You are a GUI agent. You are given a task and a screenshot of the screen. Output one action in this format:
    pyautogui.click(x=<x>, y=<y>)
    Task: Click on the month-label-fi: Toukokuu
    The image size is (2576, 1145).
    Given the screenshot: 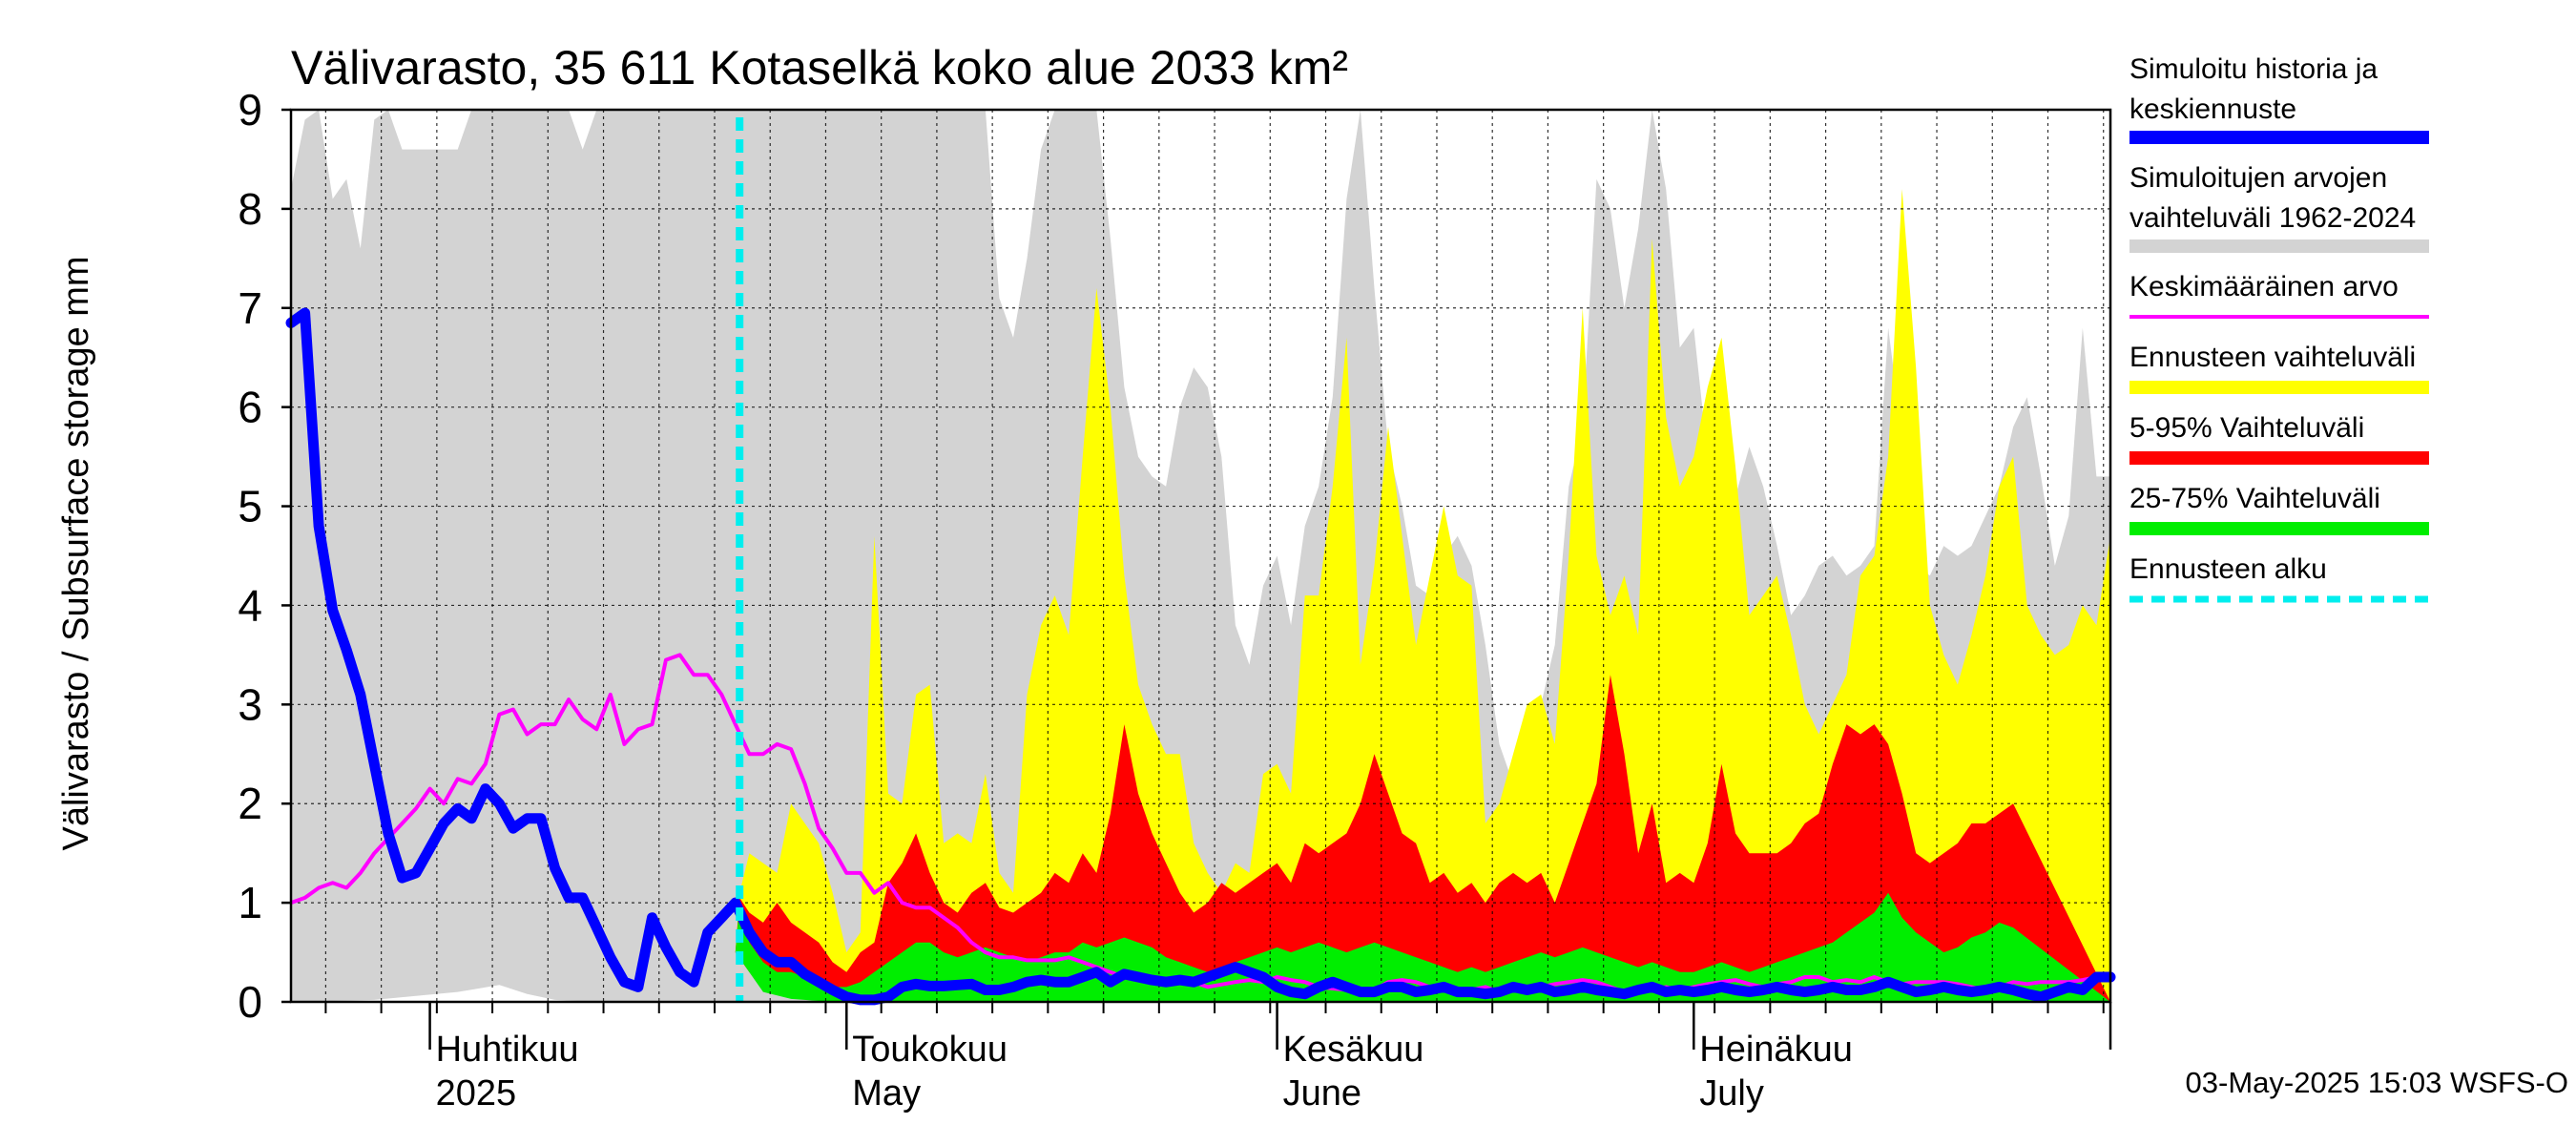 What is the action you would take?
    pyautogui.click(x=930, y=1050)
    